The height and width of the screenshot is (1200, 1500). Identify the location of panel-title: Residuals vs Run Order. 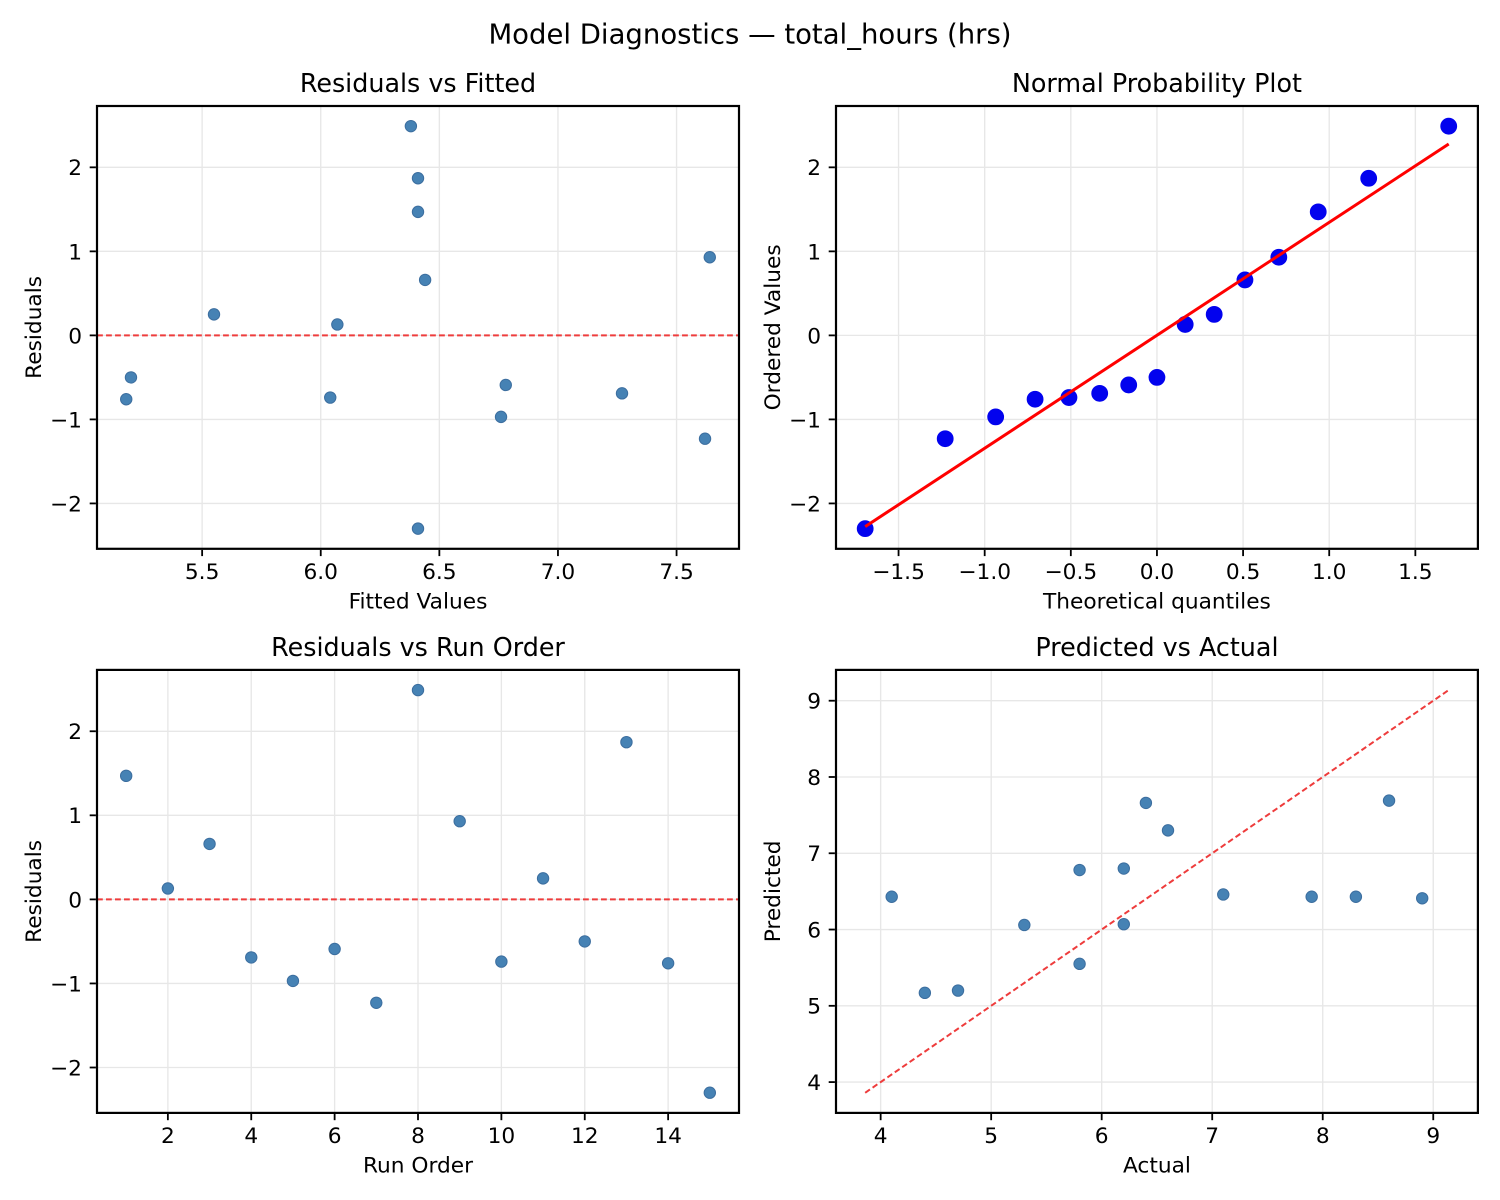
(418, 647).